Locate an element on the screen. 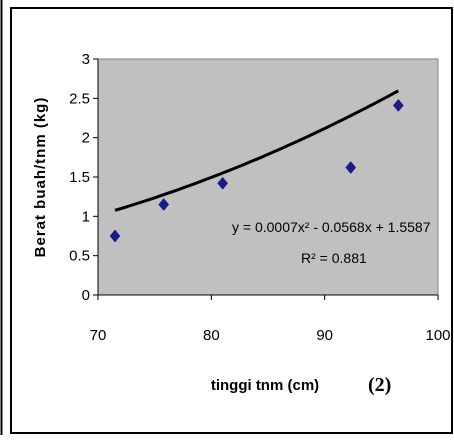 The image size is (454, 440). y-tick-label: 0 is located at coordinates (86, 295).